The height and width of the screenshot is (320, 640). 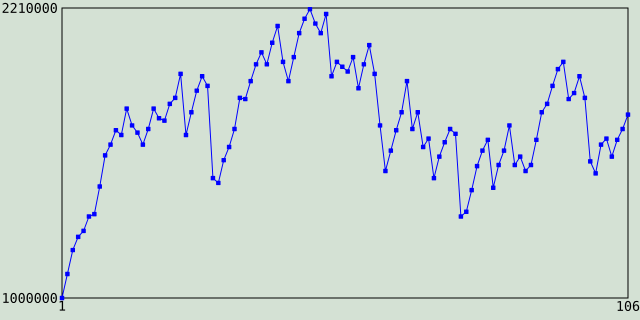 What do you see at coordinates (63, 305) in the screenshot?
I see `x-tick-label: 1` at bounding box center [63, 305].